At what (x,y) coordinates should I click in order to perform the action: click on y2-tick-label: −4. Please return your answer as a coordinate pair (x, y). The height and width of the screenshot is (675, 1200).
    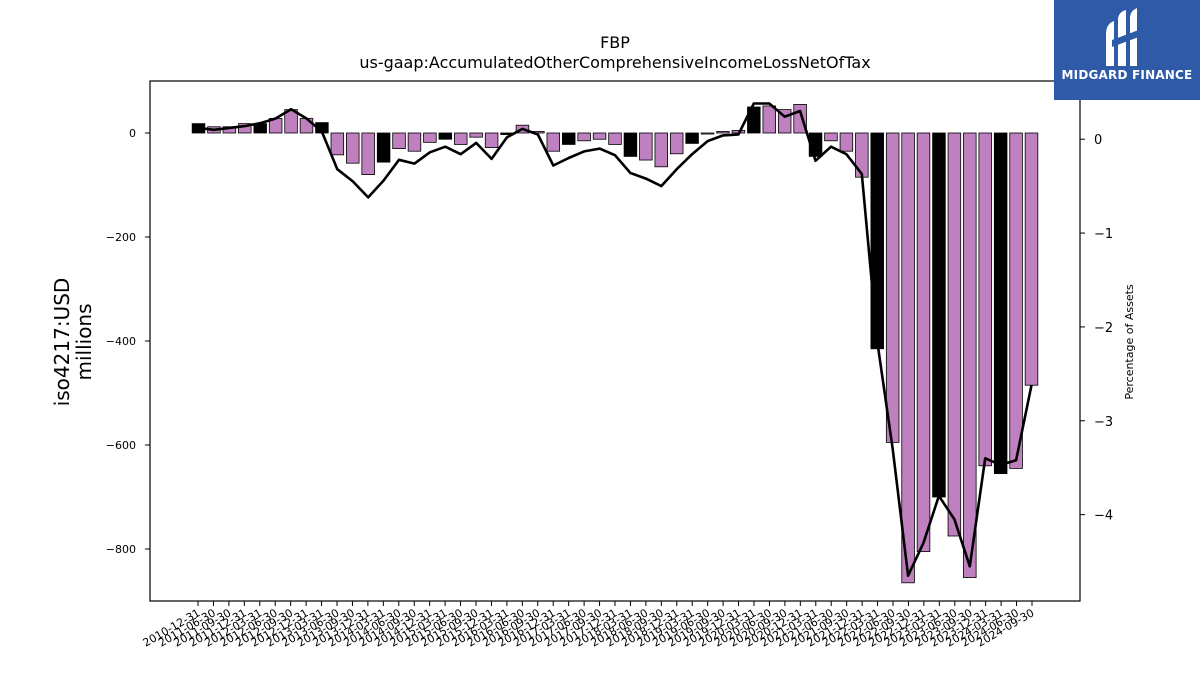
    Looking at the image, I should click on (1103, 516).